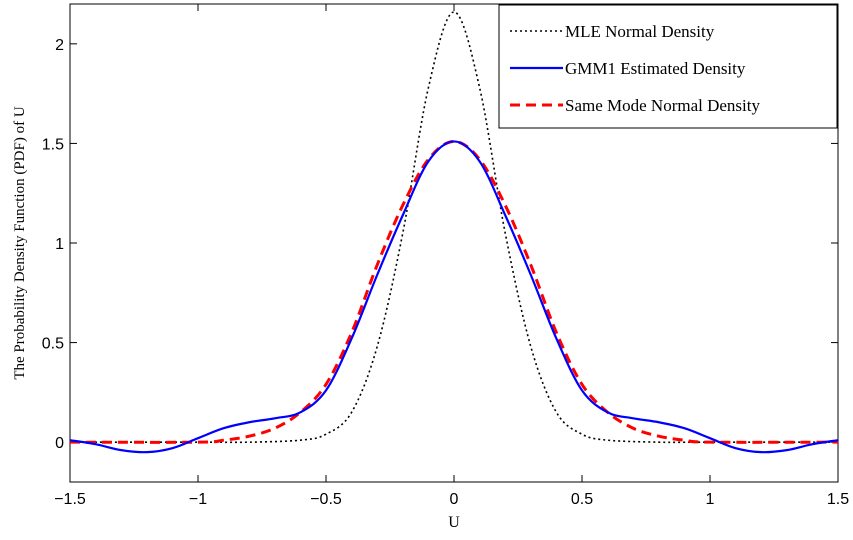  I want to click on y-tick-label: 0, so click(59, 443).